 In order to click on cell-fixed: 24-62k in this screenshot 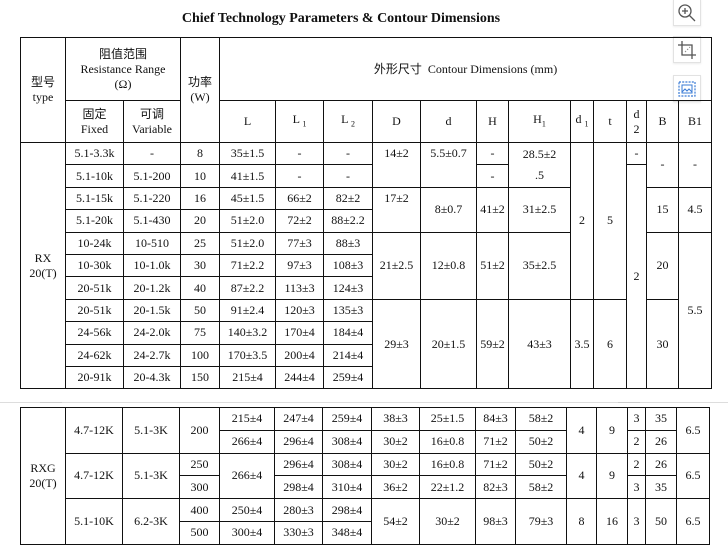, I will do `click(94, 355)`.